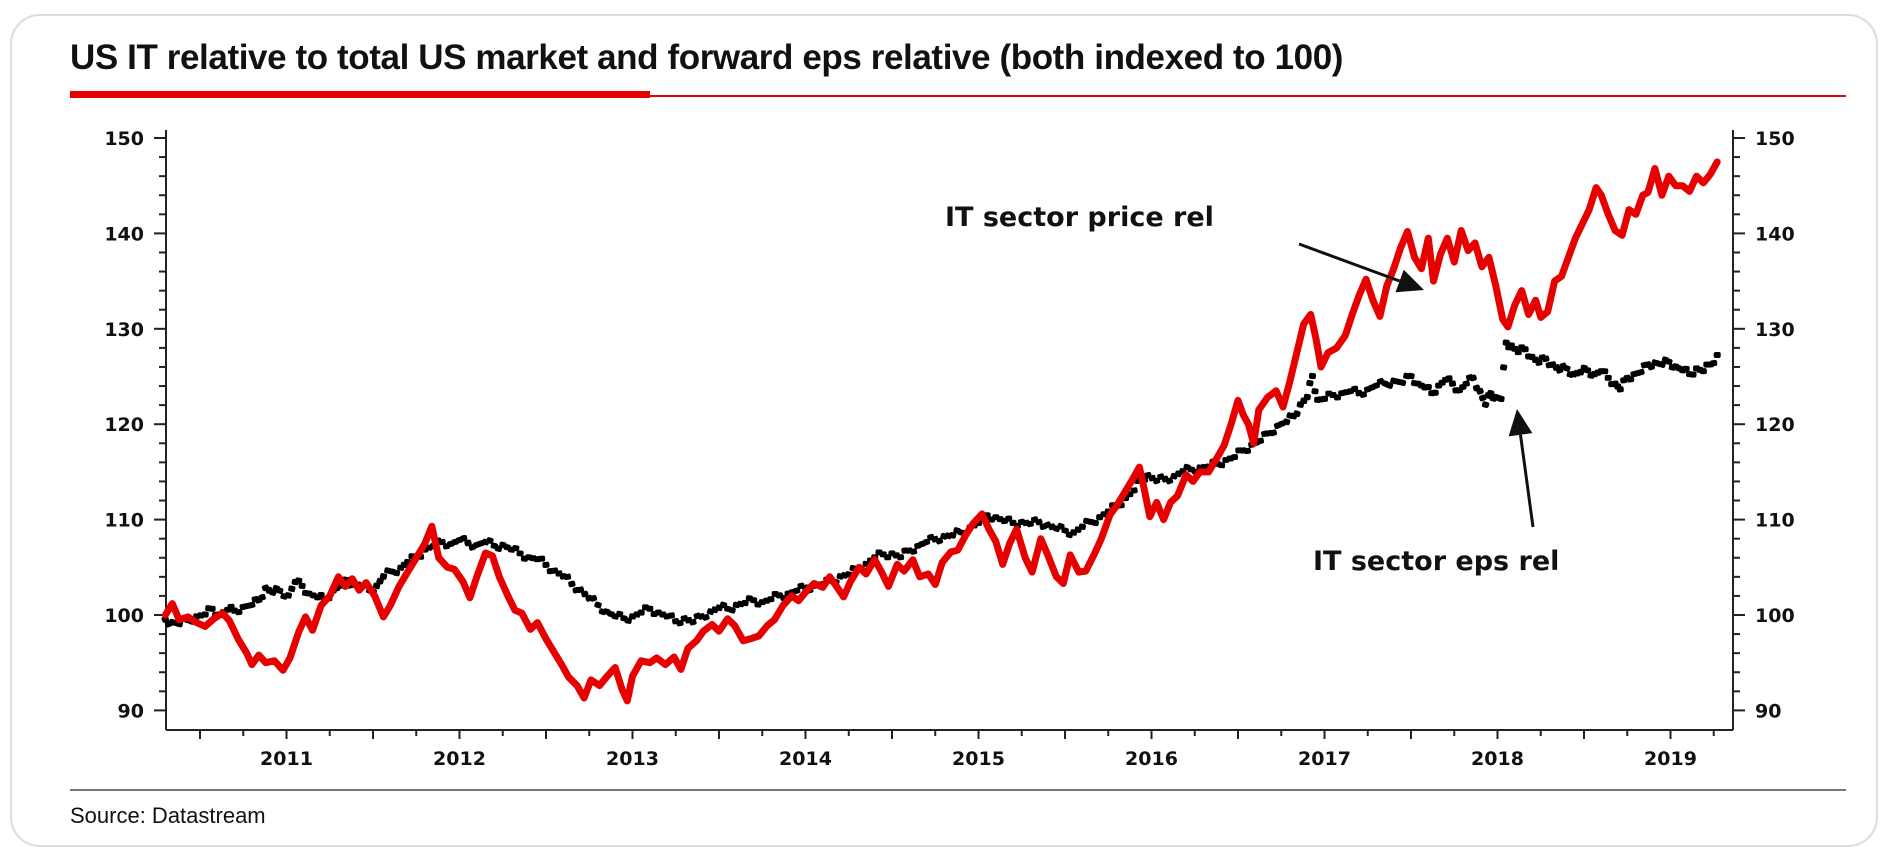 The image size is (1890, 860). What do you see at coordinates (1775, 234) in the screenshot?
I see `y-tick-label-right: 140` at bounding box center [1775, 234].